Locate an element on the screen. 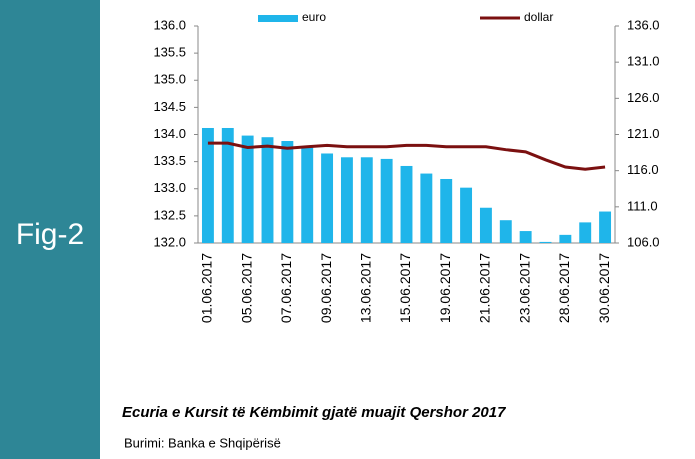 The width and height of the screenshot is (695, 459). y-tick-label: 135.5 is located at coordinates (169, 52).